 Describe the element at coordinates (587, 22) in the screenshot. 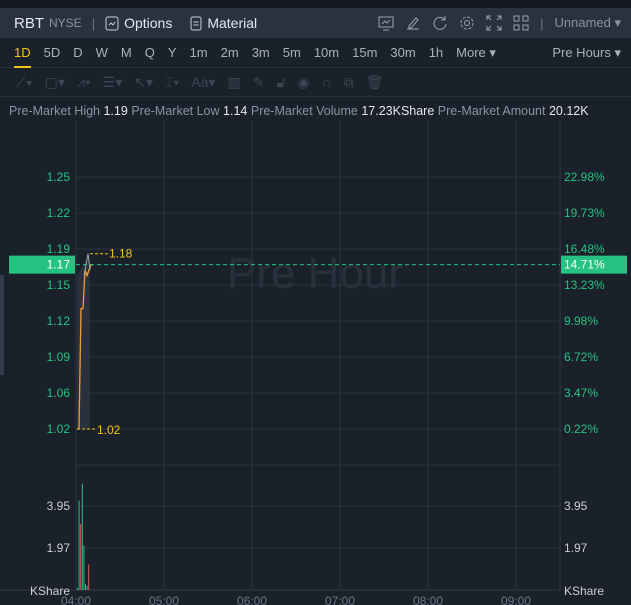

I see `layout-dropdown: Unnamed ▾` at that location.